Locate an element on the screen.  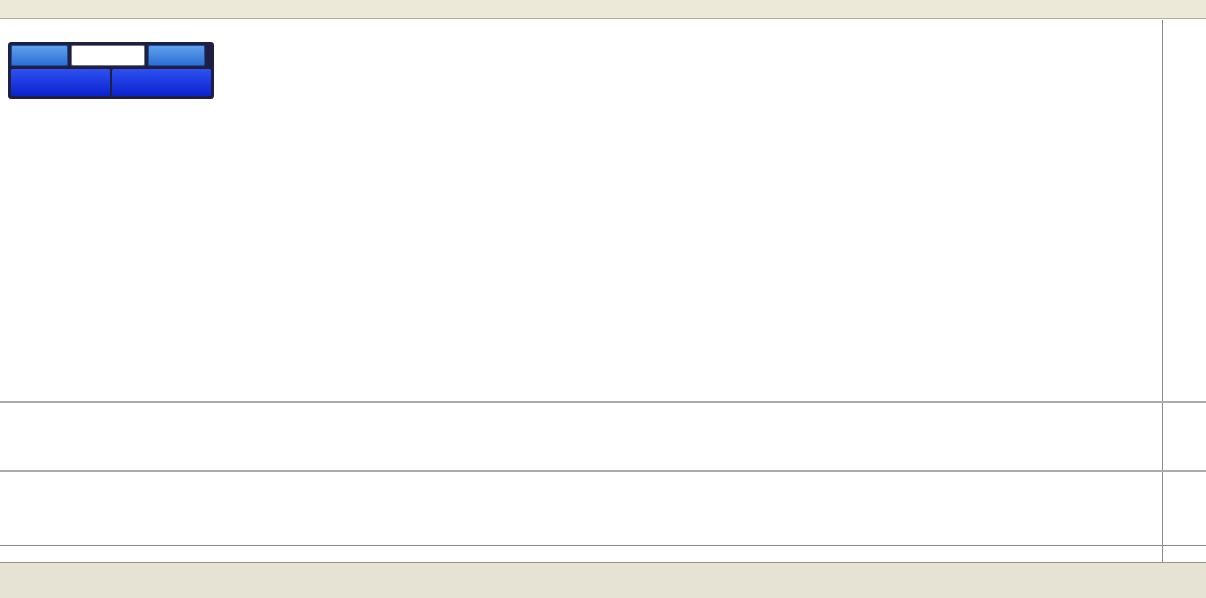
volume-spinner is located at coordinates (138, 55).